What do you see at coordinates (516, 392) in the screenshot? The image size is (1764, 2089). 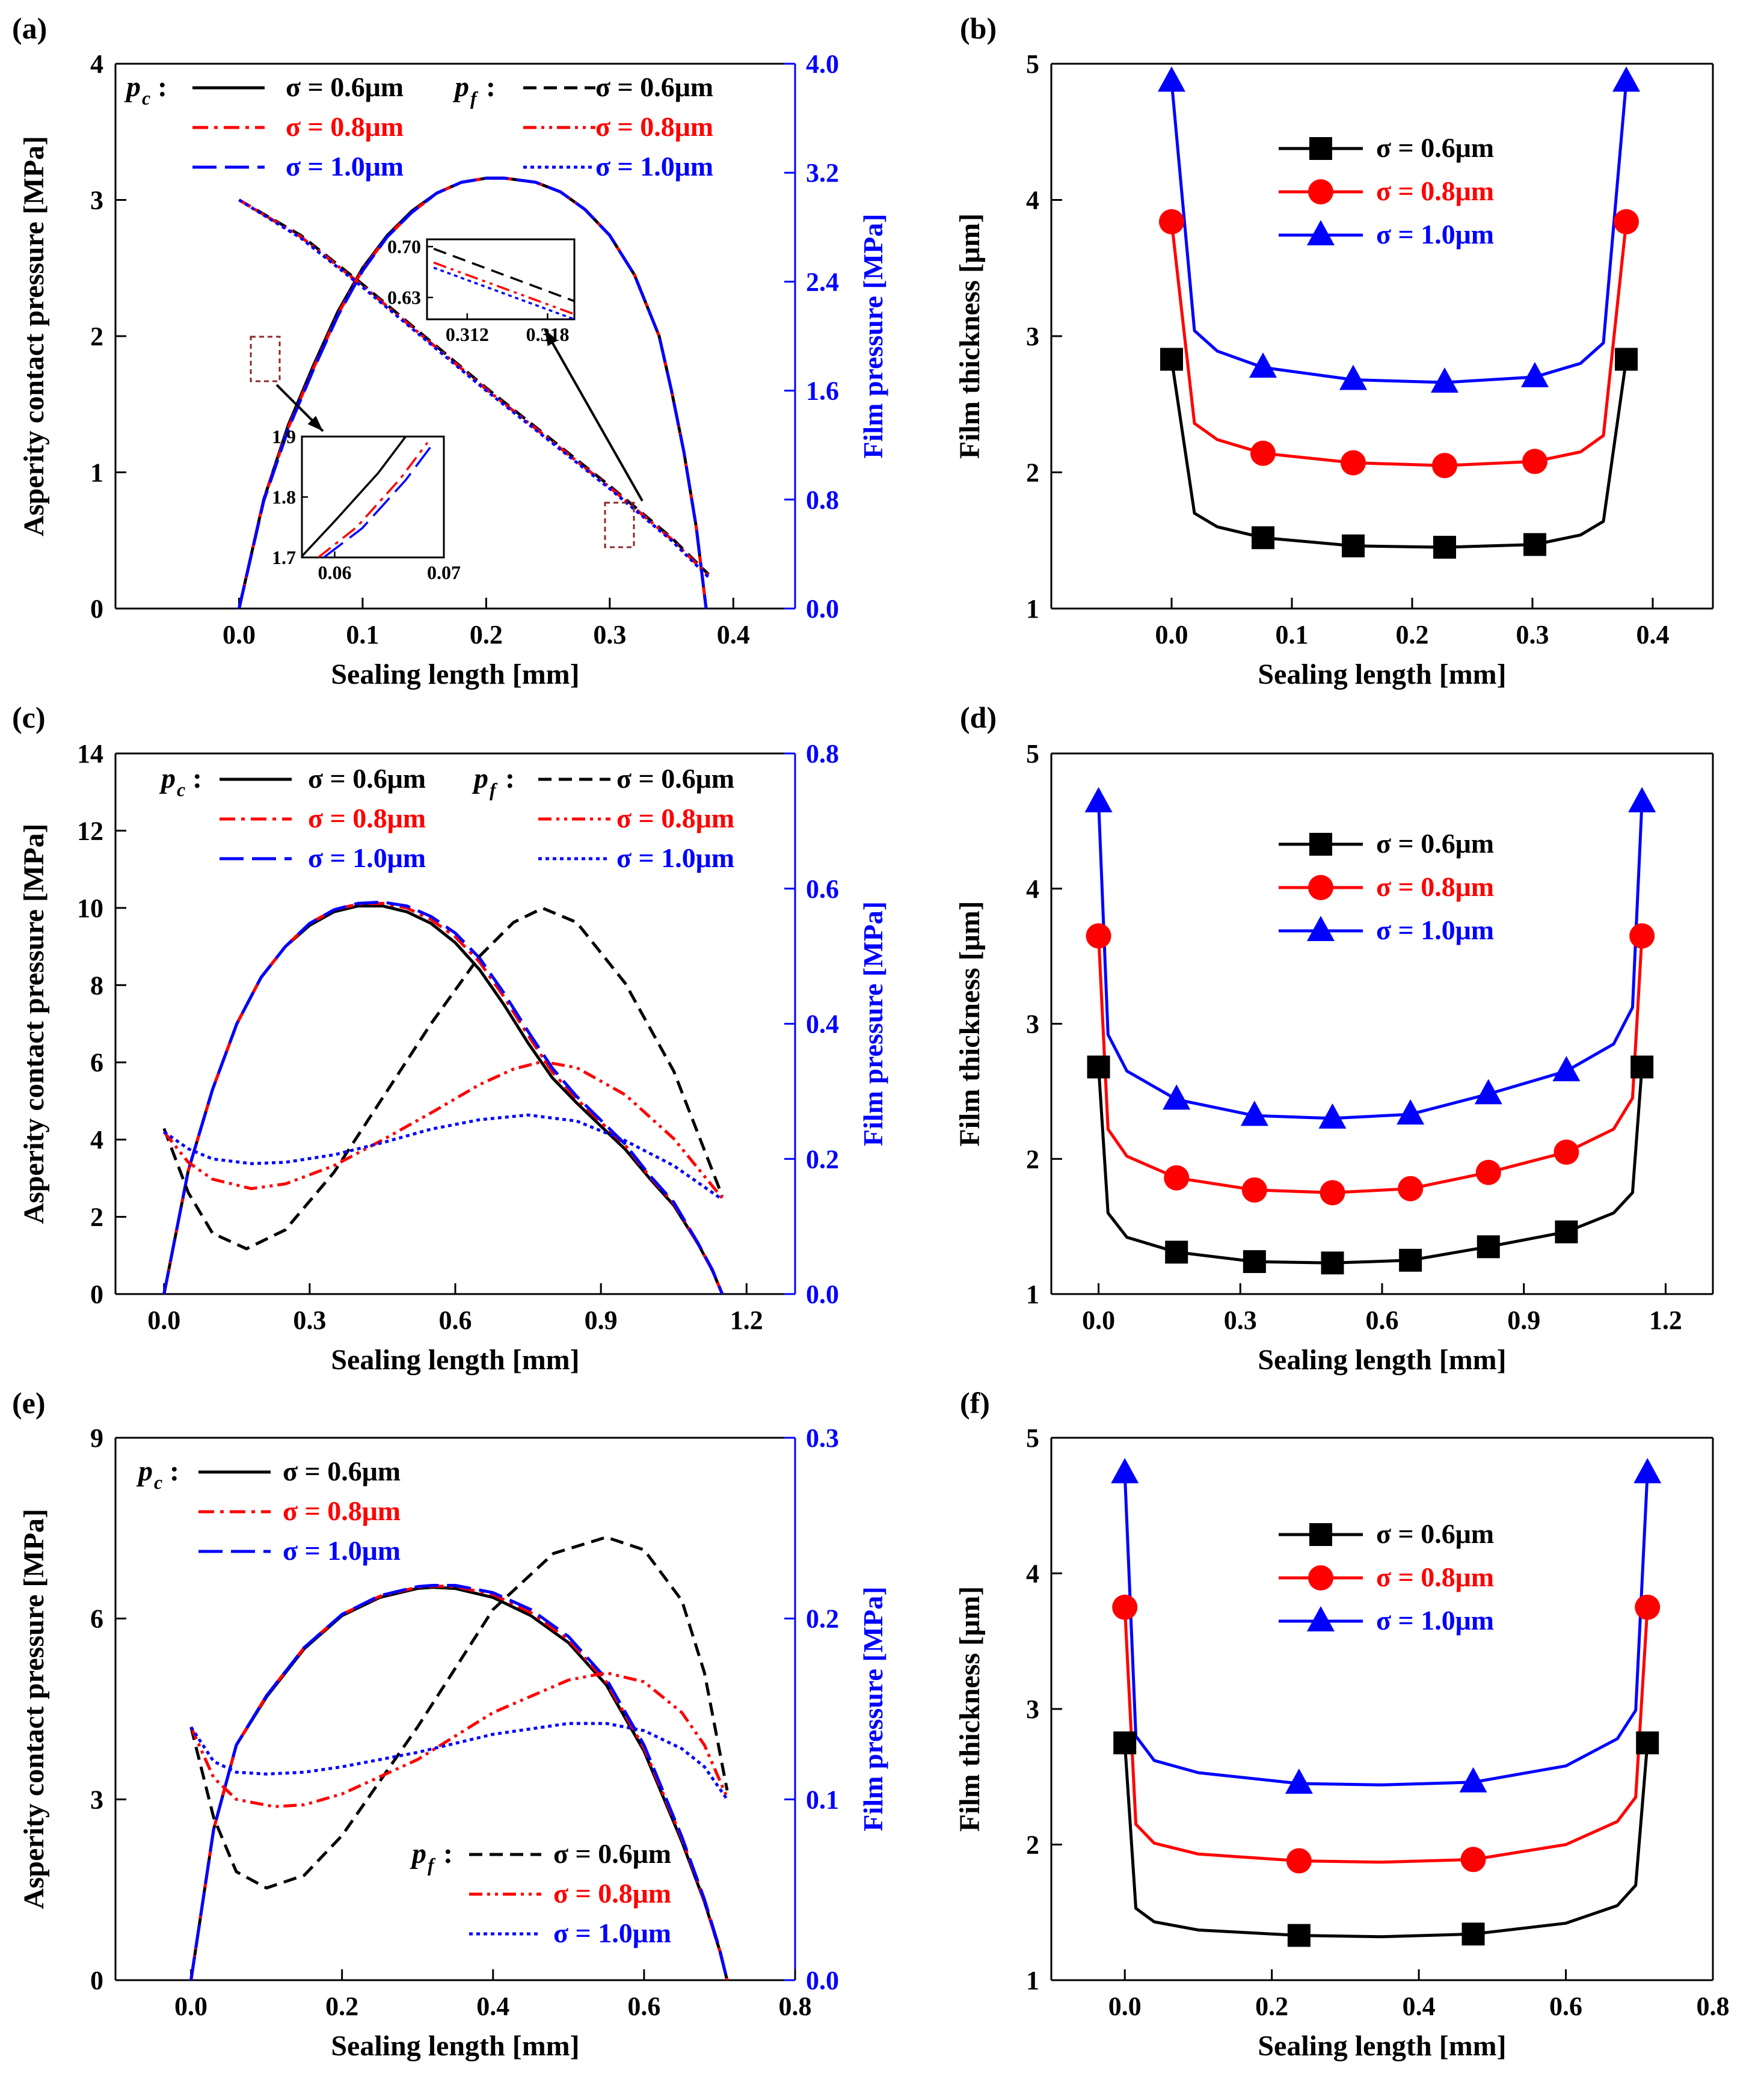 I see `inset-upper: 0.312 0.318 0.70 0.63` at bounding box center [516, 392].